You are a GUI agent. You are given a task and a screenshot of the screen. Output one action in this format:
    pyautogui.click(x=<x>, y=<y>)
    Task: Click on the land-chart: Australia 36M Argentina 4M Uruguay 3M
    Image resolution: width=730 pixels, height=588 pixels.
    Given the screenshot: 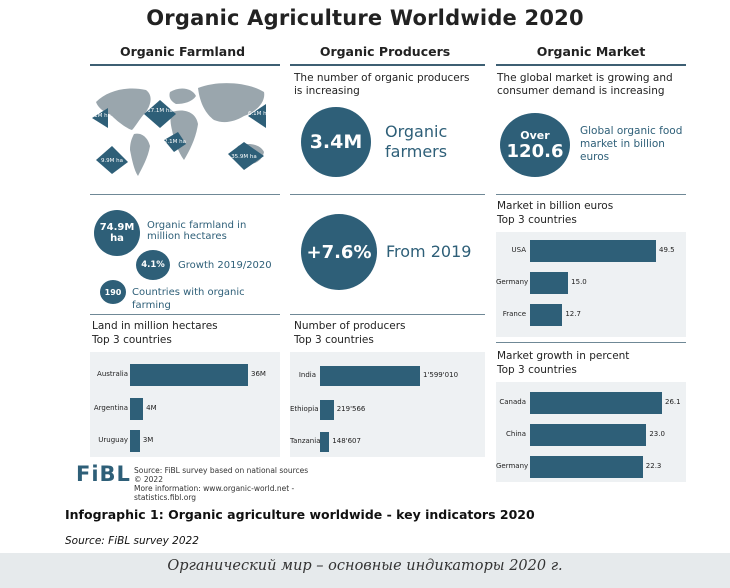 What is the action you would take?
    pyautogui.click(x=185, y=404)
    